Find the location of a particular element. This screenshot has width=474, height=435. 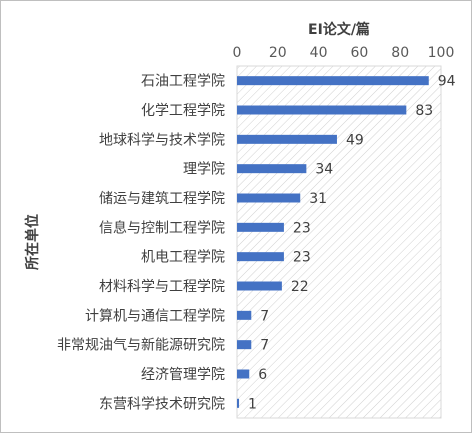

category-label: 材料科学与工程学院 is located at coordinates (162, 287).